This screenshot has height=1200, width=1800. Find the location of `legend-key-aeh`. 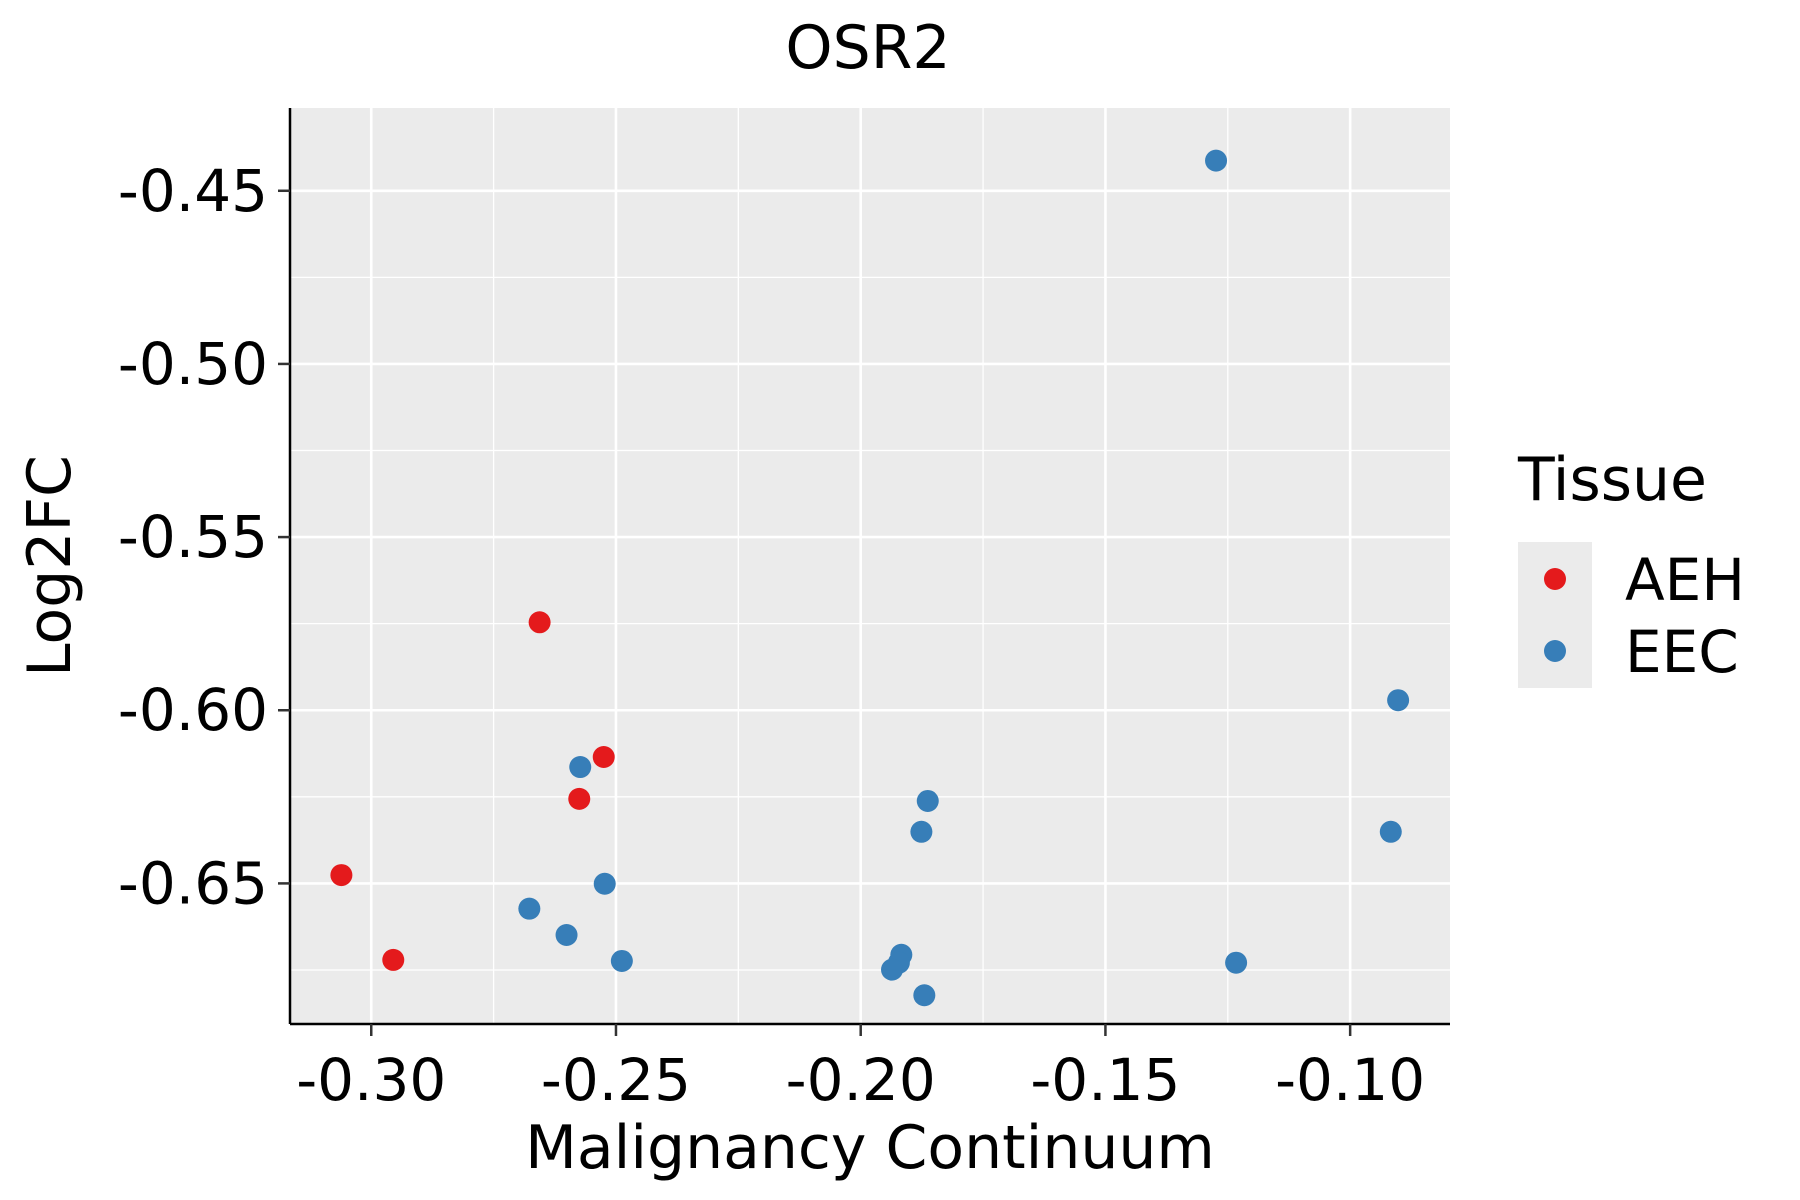

legend-key-aeh is located at coordinates (1555, 579).